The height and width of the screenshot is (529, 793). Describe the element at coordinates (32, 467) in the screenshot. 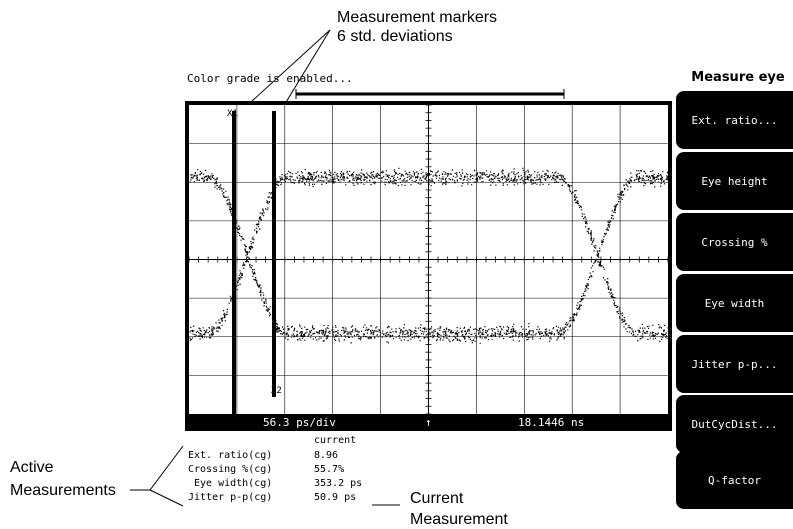

I see `active-measurements-callout-line1: Active` at that location.